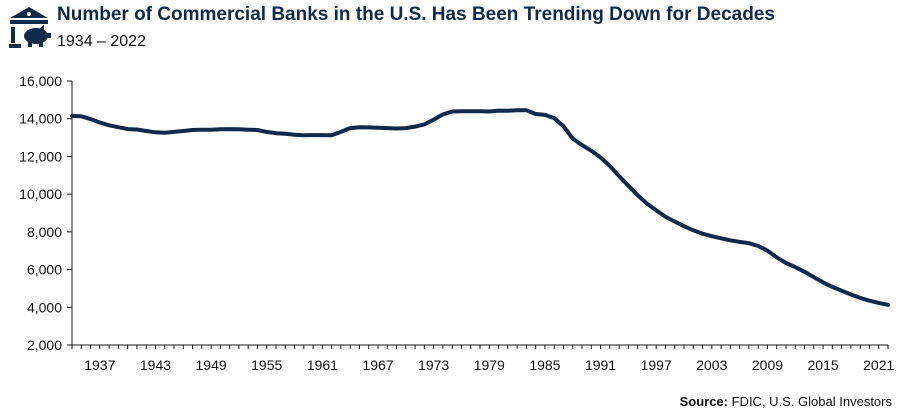 This screenshot has height=417, width=900. Describe the element at coordinates (600, 365) in the screenshot. I see `x-tick-label: 1991` at that location.